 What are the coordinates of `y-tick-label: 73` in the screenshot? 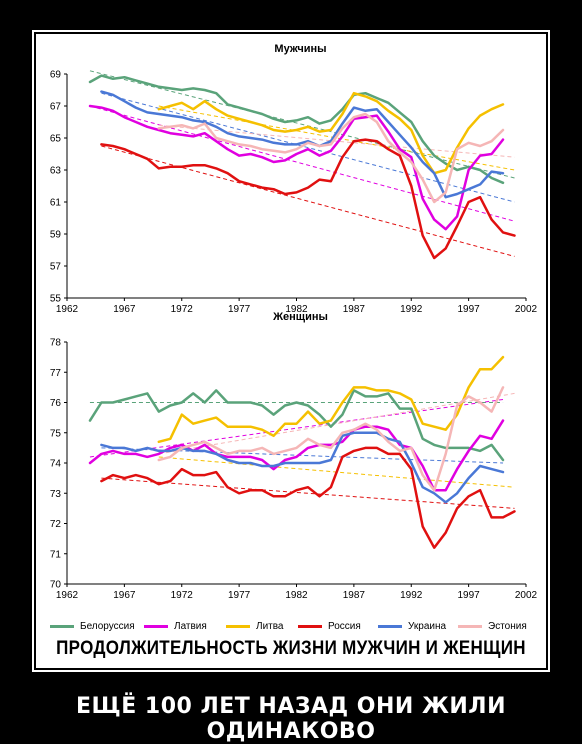 It's located at (56, 494).